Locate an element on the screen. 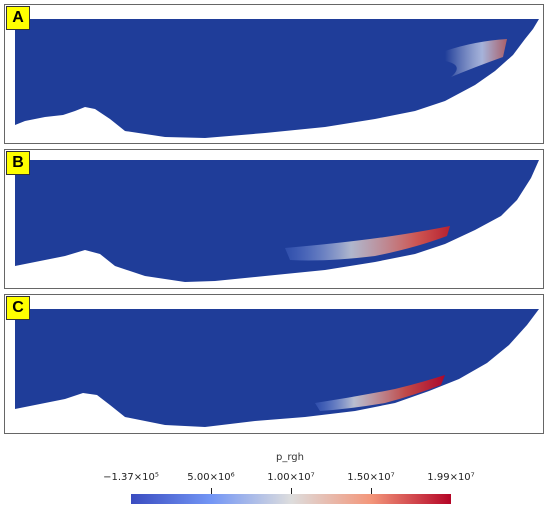  pressure-highlight-b is located at coordinates (367, 243).